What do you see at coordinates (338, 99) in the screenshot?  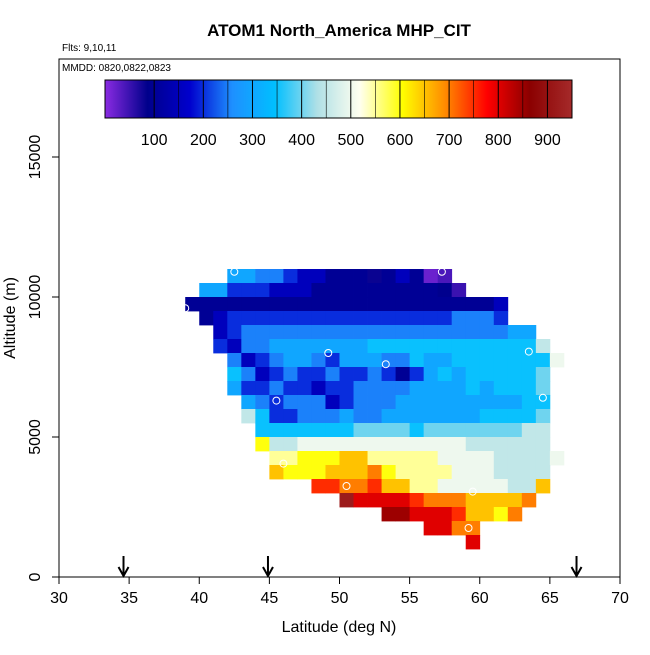 I see `colorbar-gradient` at bounding box center [338, 99].